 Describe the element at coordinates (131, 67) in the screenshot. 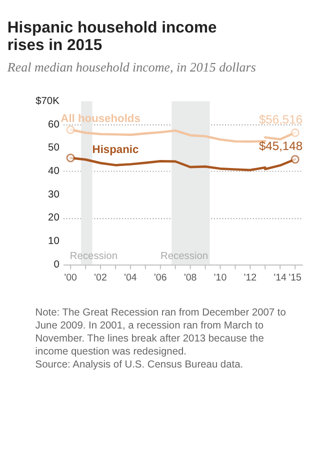

I see `chart-subtitle: Real median household income, in 2015 dollars` at that location.